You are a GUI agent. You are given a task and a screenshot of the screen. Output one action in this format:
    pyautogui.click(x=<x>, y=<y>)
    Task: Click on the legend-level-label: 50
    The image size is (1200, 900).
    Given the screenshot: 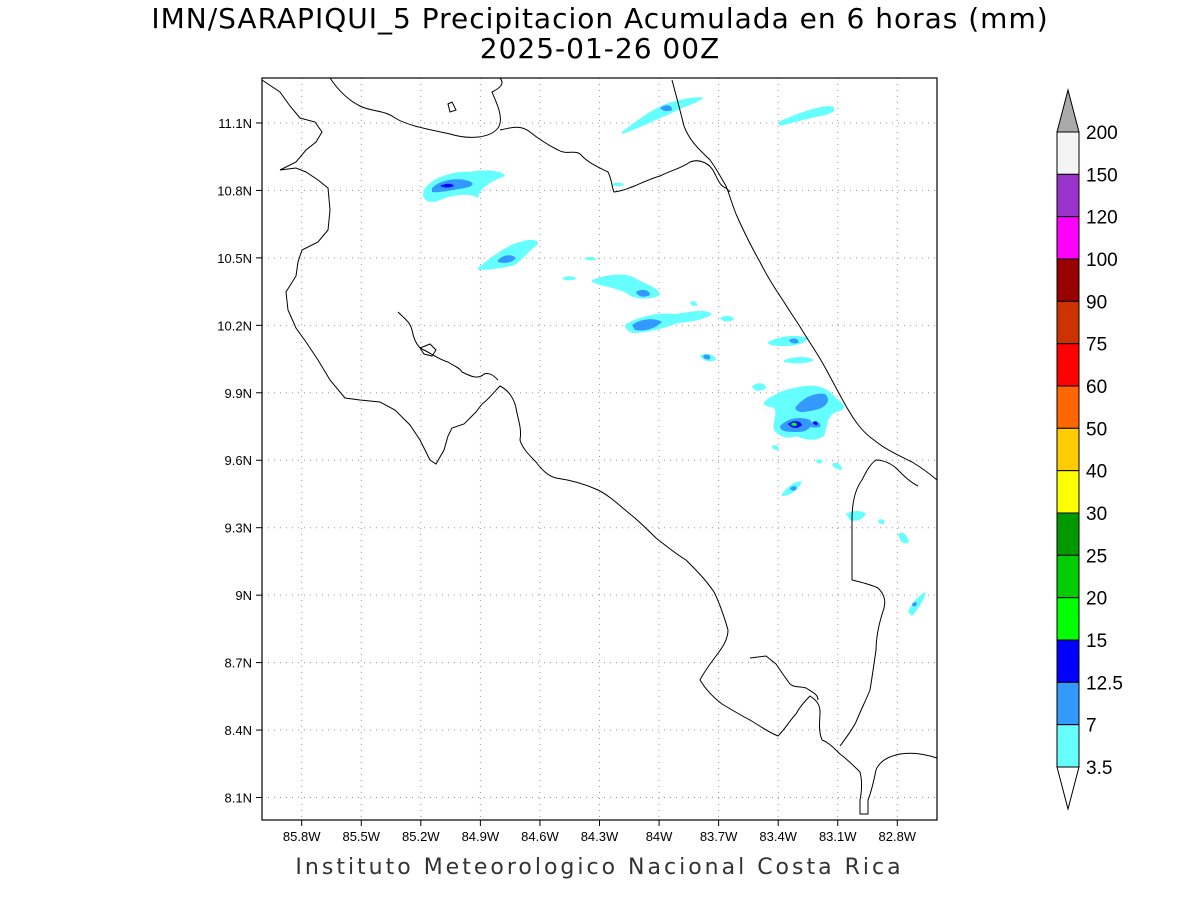 What is the action you would take?
    pyautogui.click(x=1096, y=429)
    